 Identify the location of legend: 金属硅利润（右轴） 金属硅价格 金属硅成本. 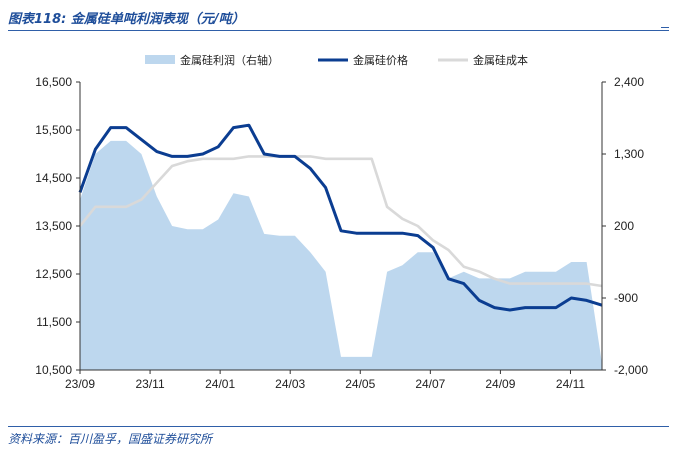
(336, 60).